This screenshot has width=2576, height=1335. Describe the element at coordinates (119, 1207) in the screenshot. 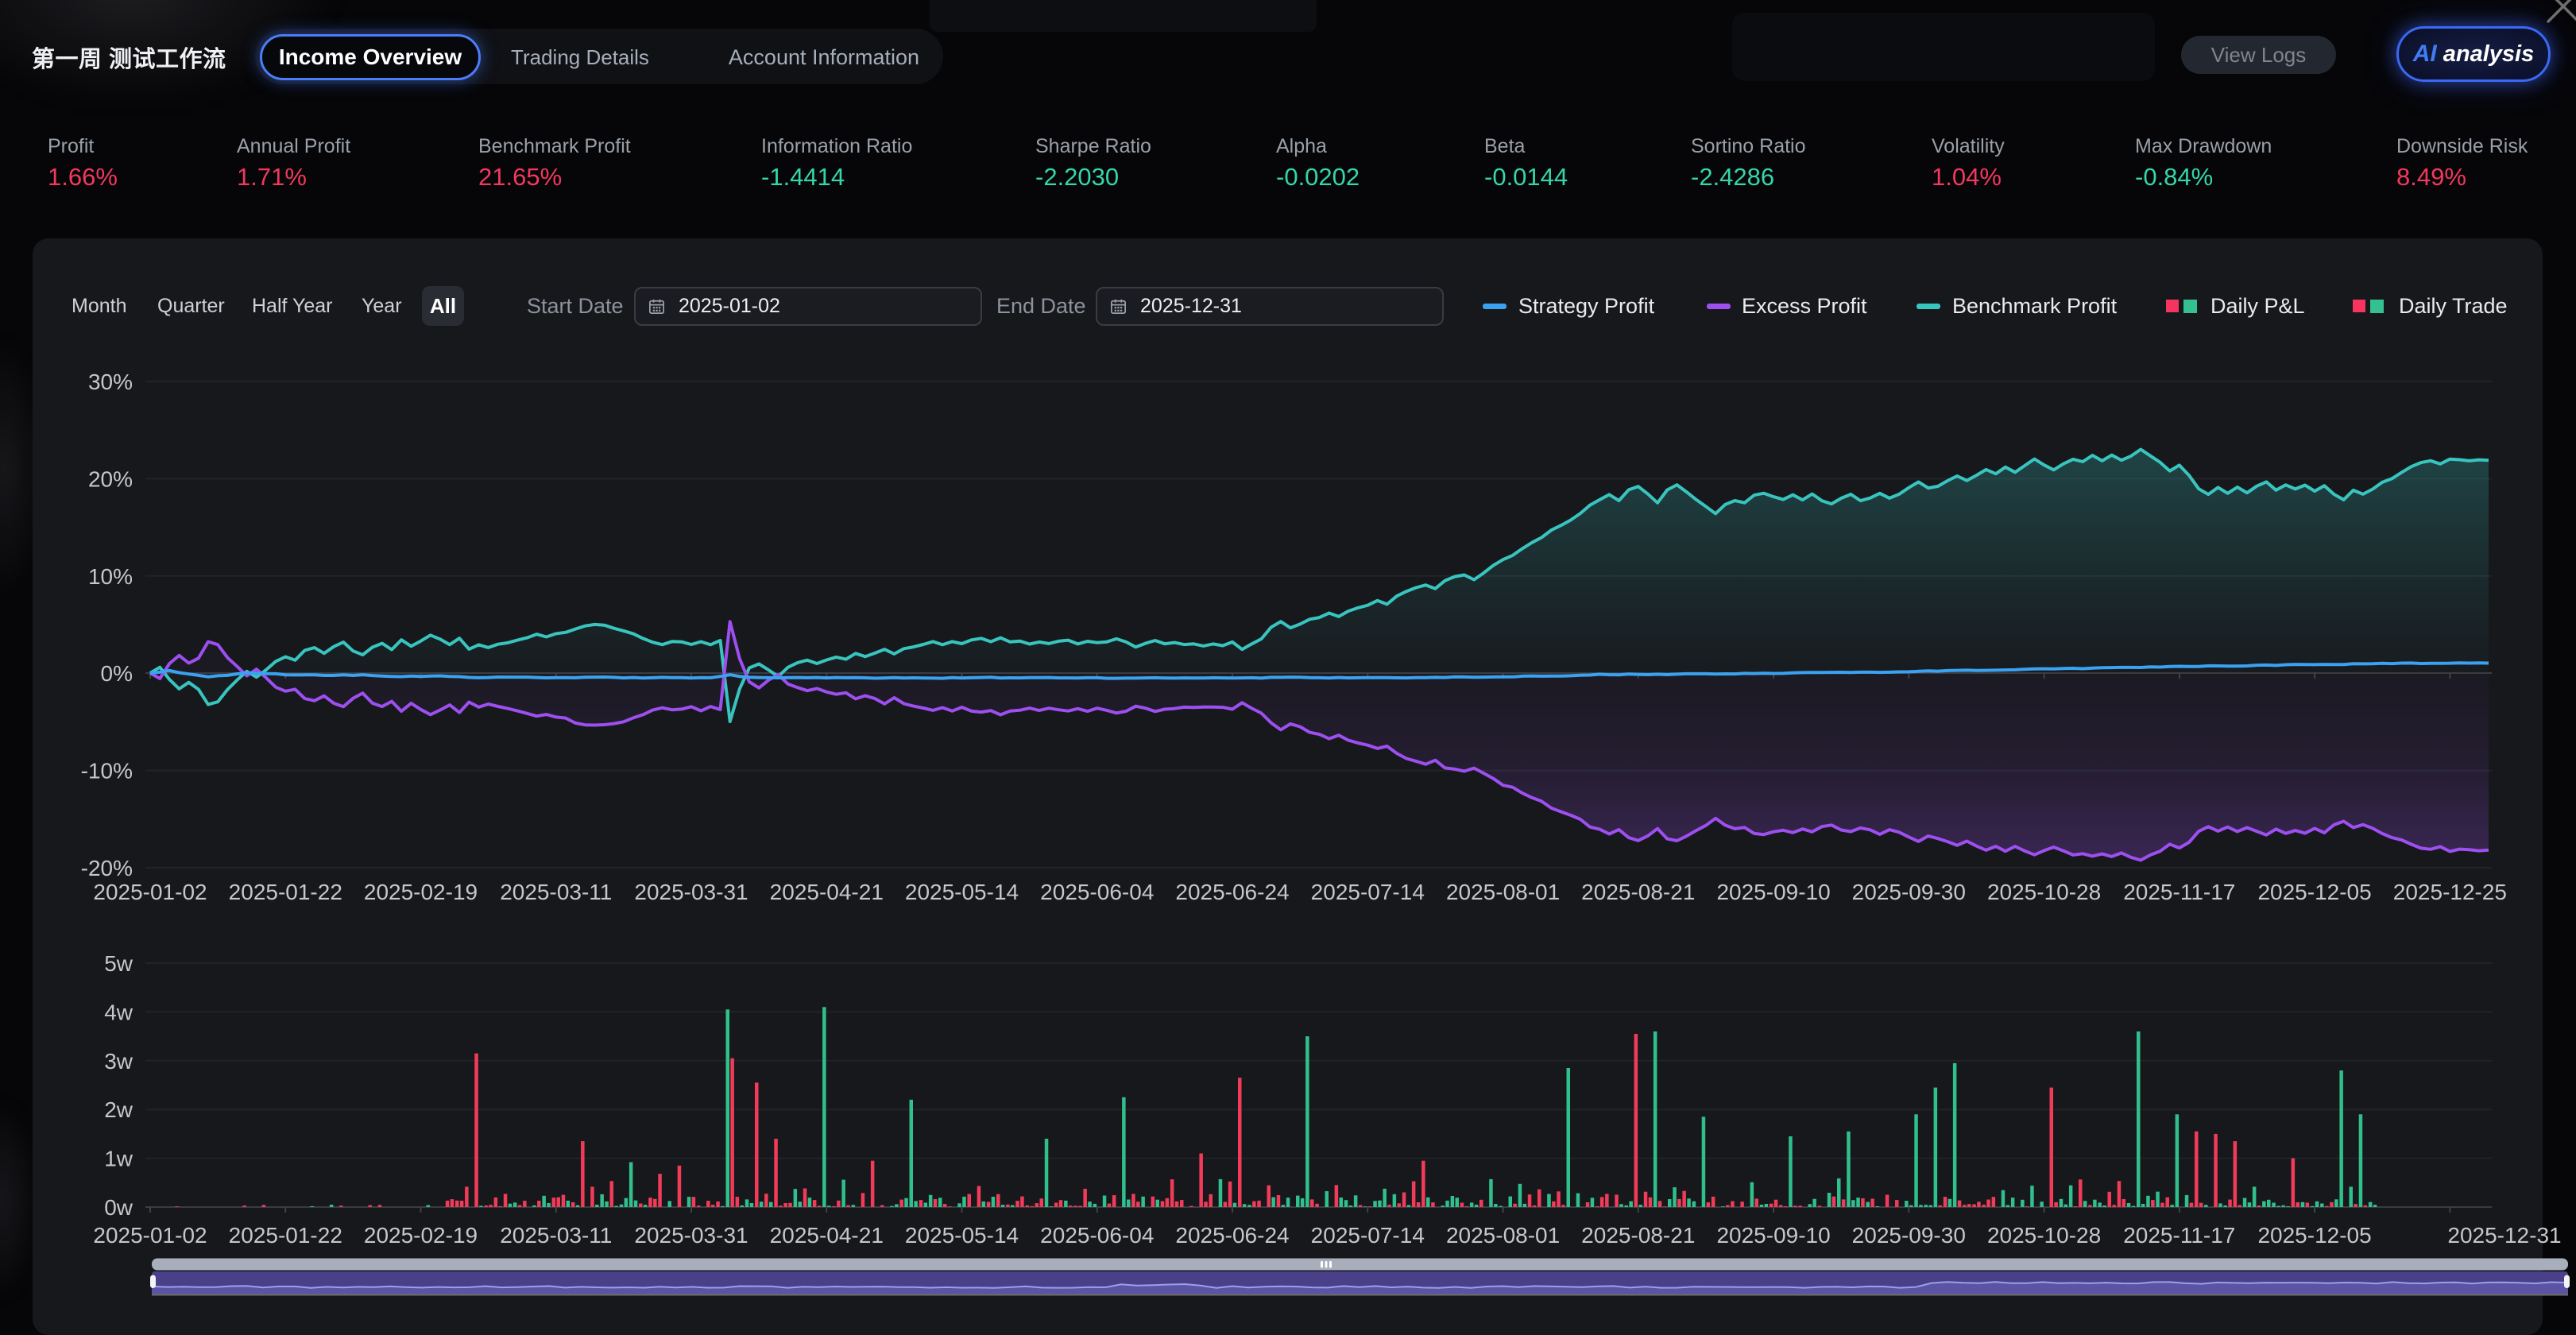

I see `svg-text: 0w` at that location.